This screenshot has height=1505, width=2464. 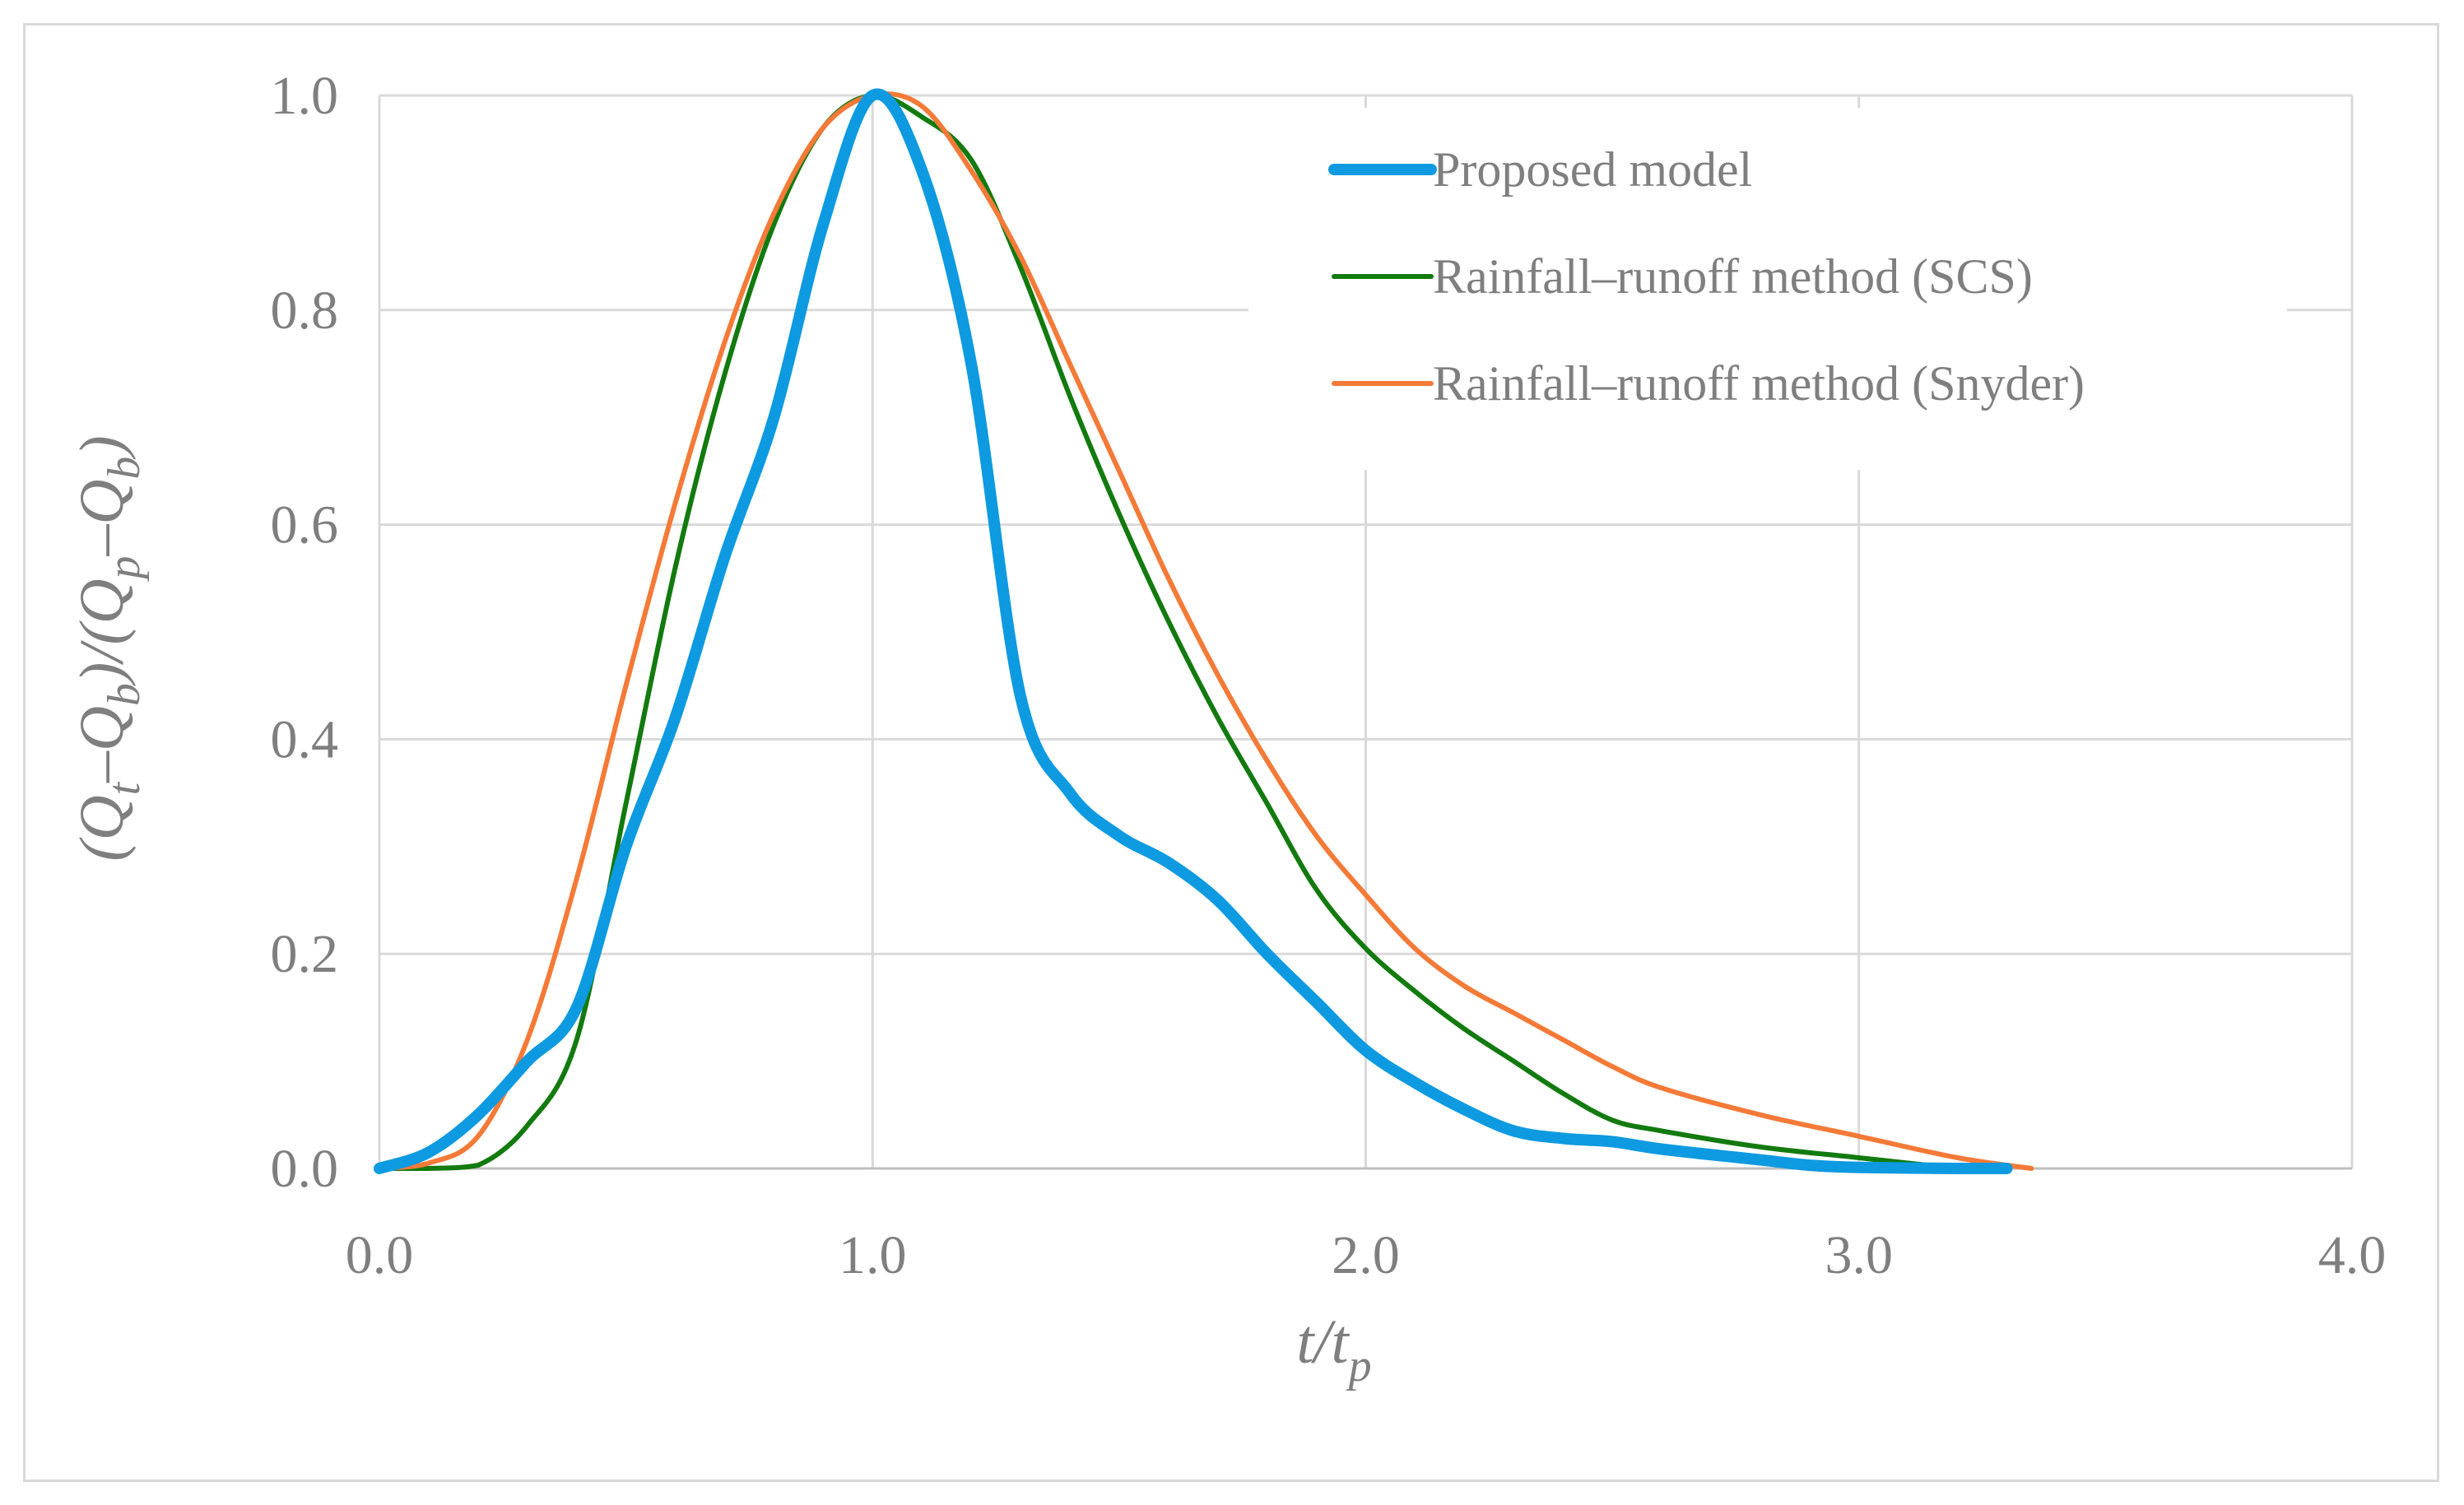 What do you see at coordinates (102, 447) in the screenshot?
I see `y-axis-title-part: )` at bounding box center [102, 447].